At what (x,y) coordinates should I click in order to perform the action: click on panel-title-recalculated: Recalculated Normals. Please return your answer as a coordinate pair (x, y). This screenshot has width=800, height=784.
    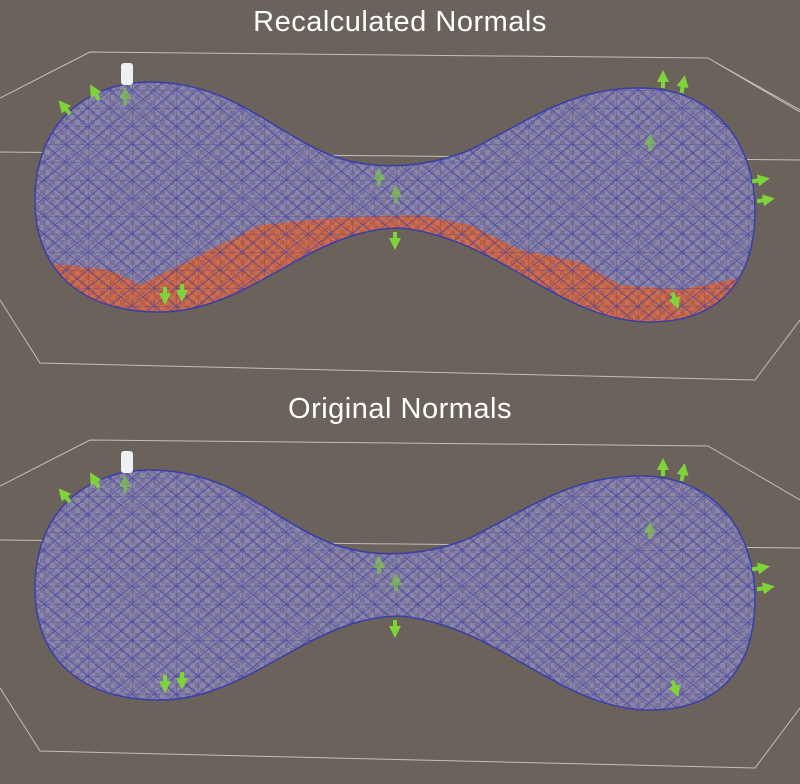
    Looking at the image, I should click on (400, 22).